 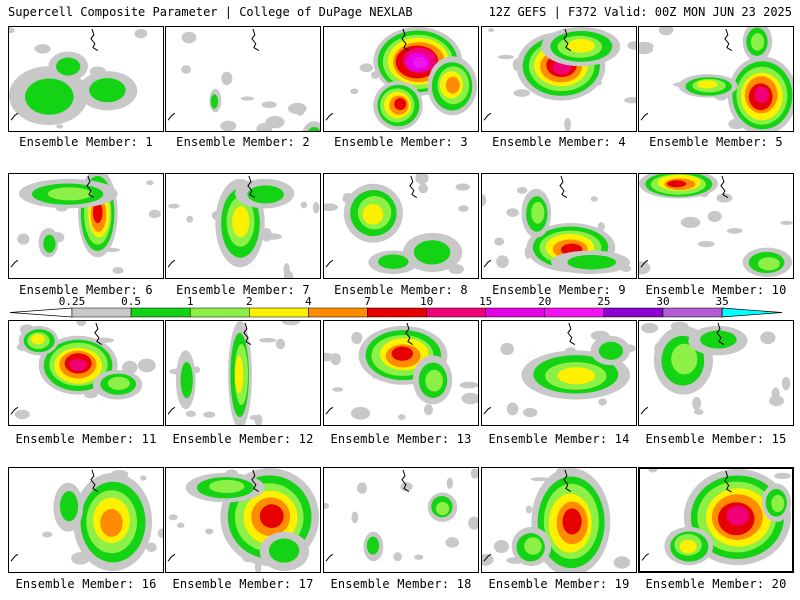 I want to click on colorbar-tick-label: 1, so click(x=190, y=301).